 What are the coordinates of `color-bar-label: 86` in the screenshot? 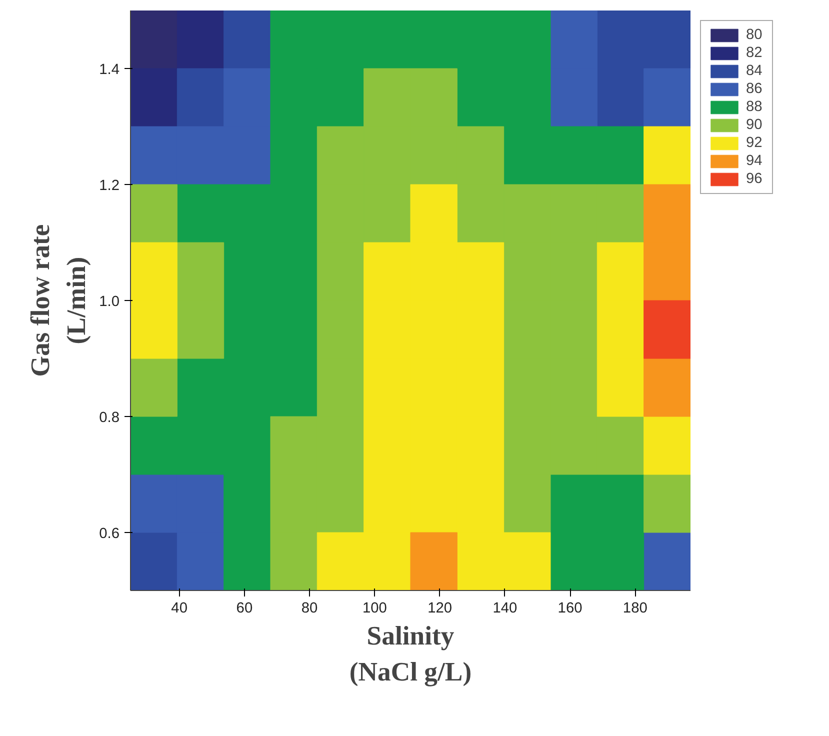 It's located at (755, 89).